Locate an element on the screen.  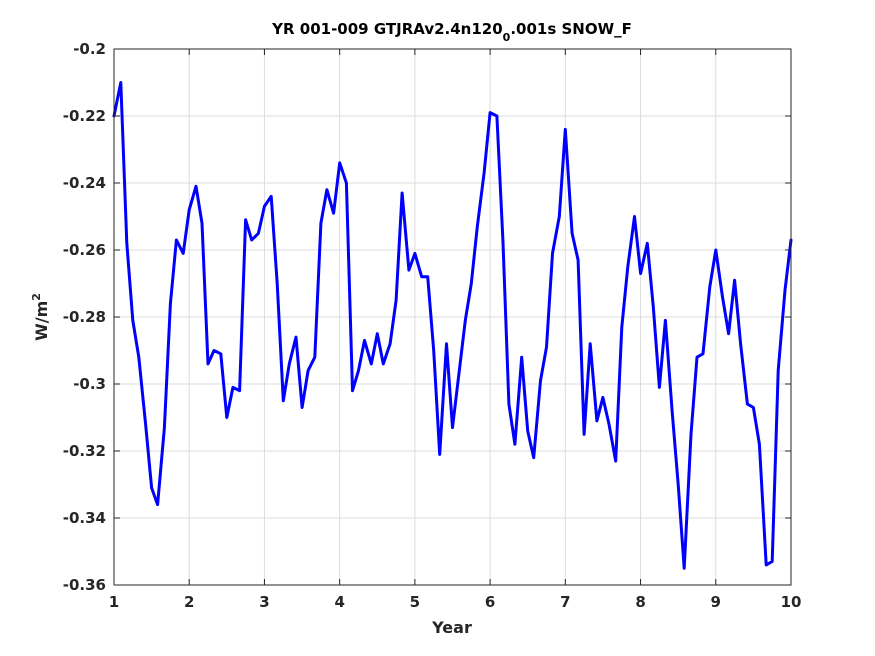
y-tick-label: -0.26 is located at coordinates (84, 250).